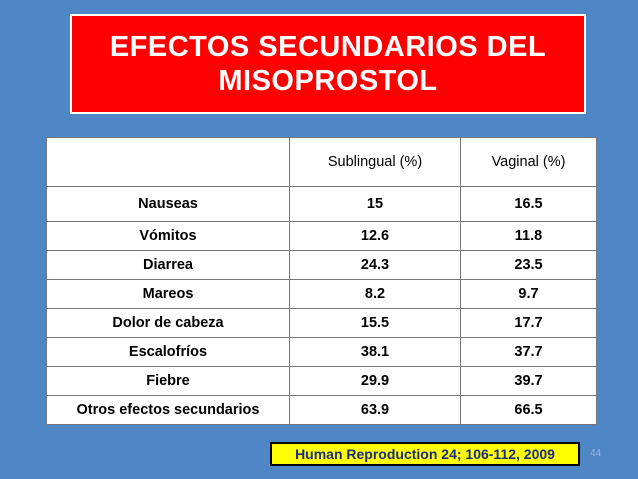 This screenshot has height=479, width=638. I want to click on sublingual-value: 12.6, so click(375, 236).